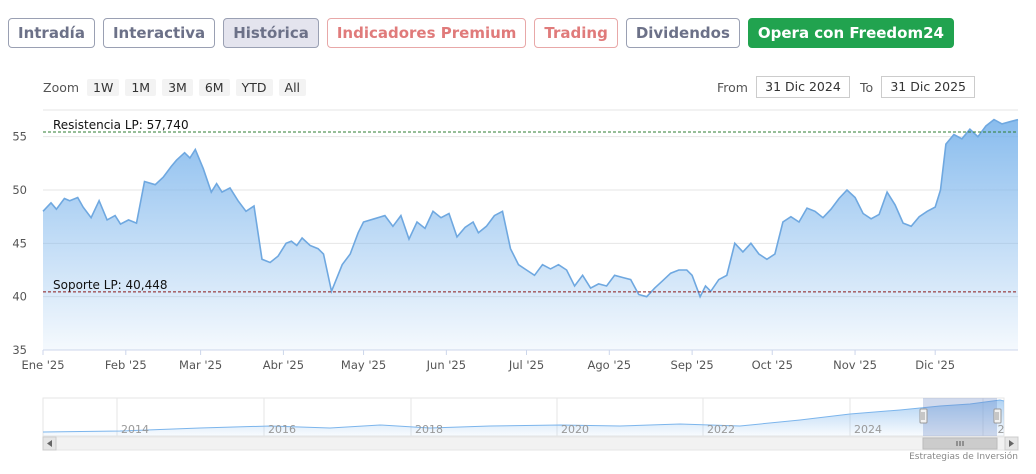 The image size is (1036, 474). What do you see at coordinates (721, 429) in the screenshot?
I see `nav-year-label-4: 2022` at bounding box center [721, 429].